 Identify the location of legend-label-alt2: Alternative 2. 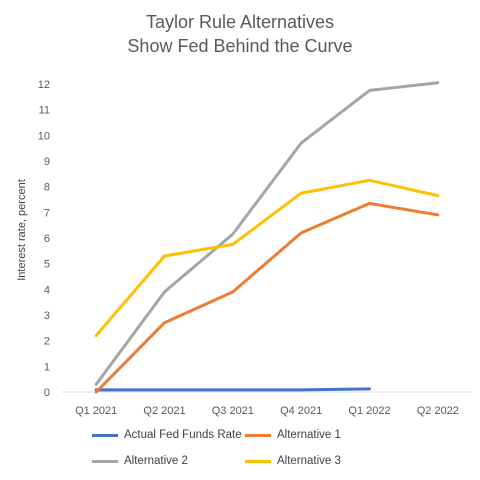
(156, 461).